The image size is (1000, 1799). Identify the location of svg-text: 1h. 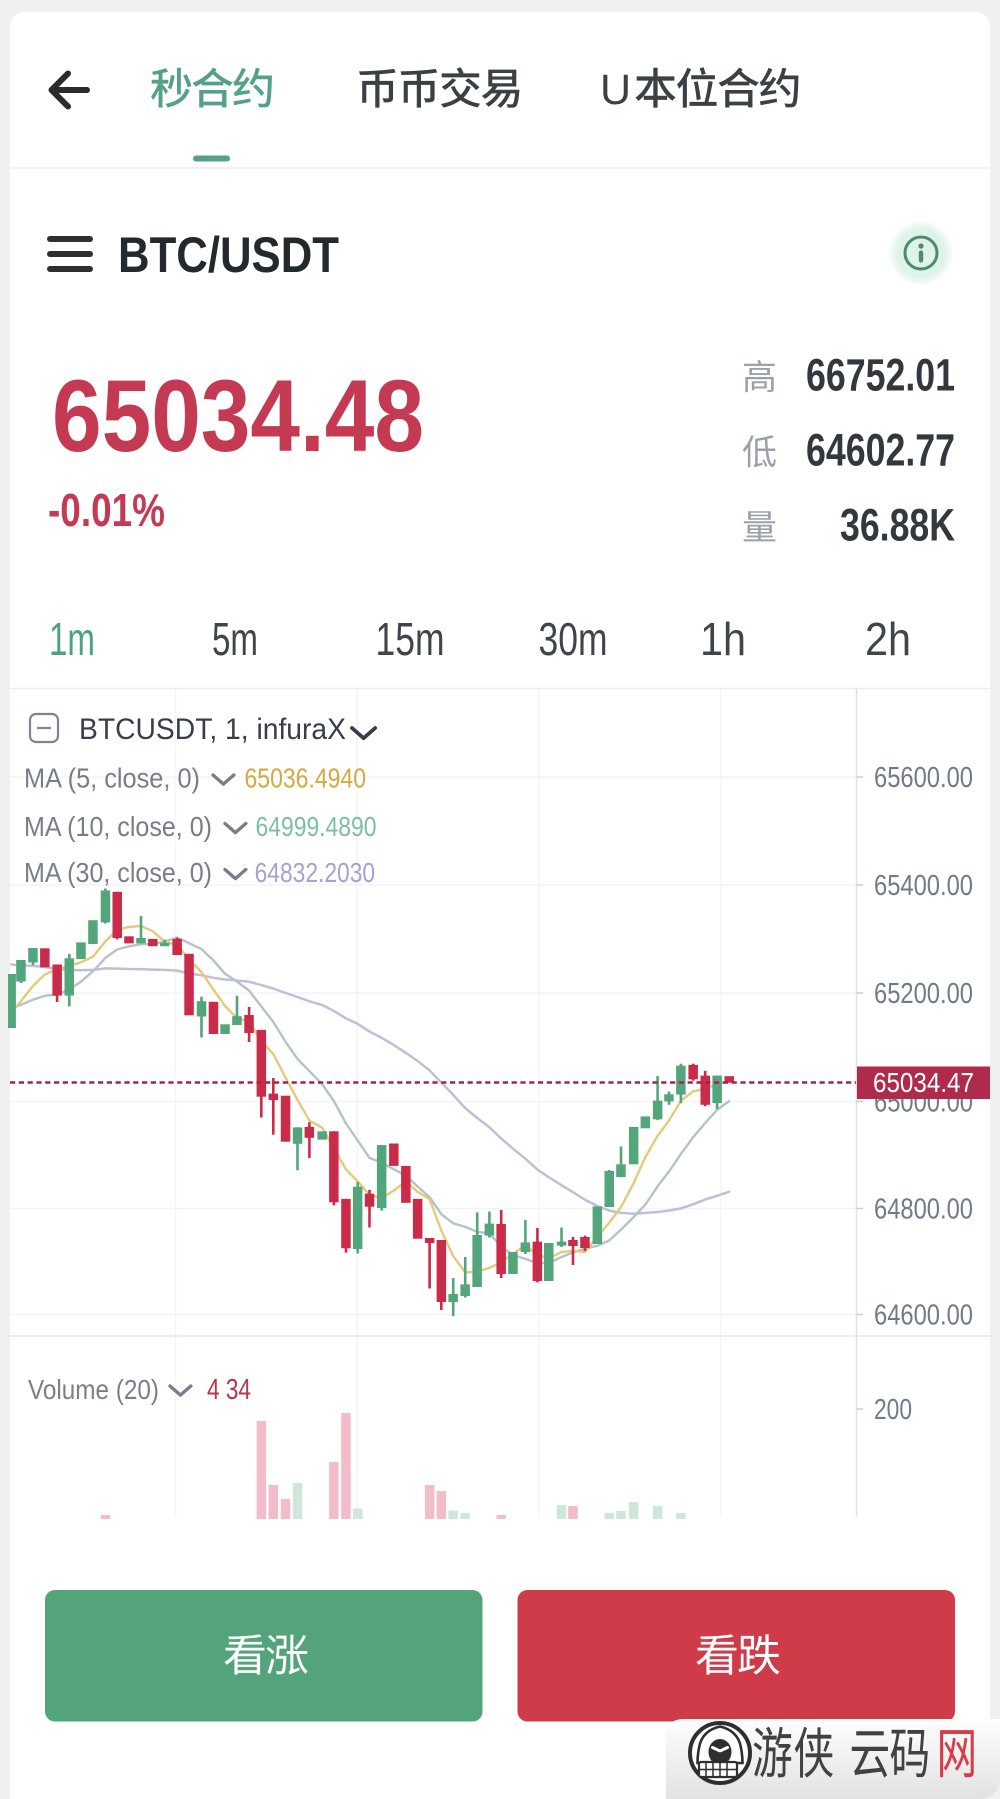
(723, 639).